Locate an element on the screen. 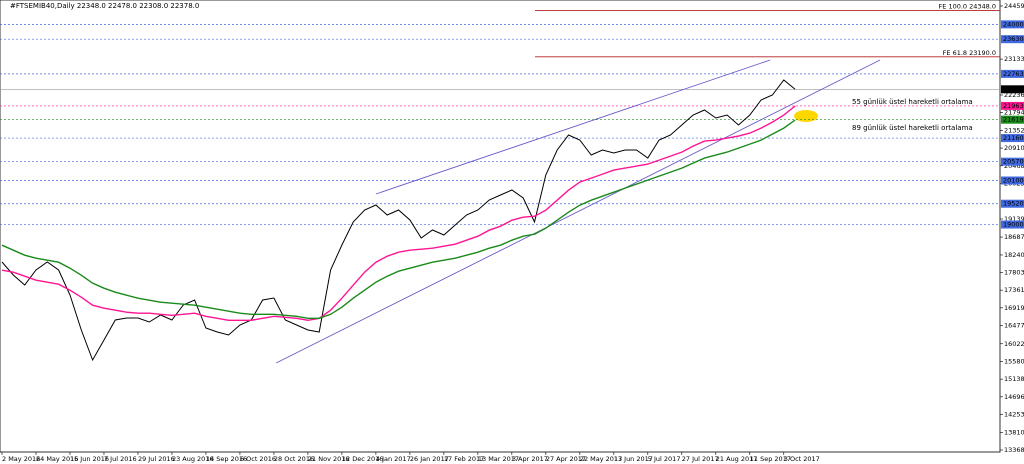  x-tick-label: 23 Aug 2016 is located at coordinates (193, 459).